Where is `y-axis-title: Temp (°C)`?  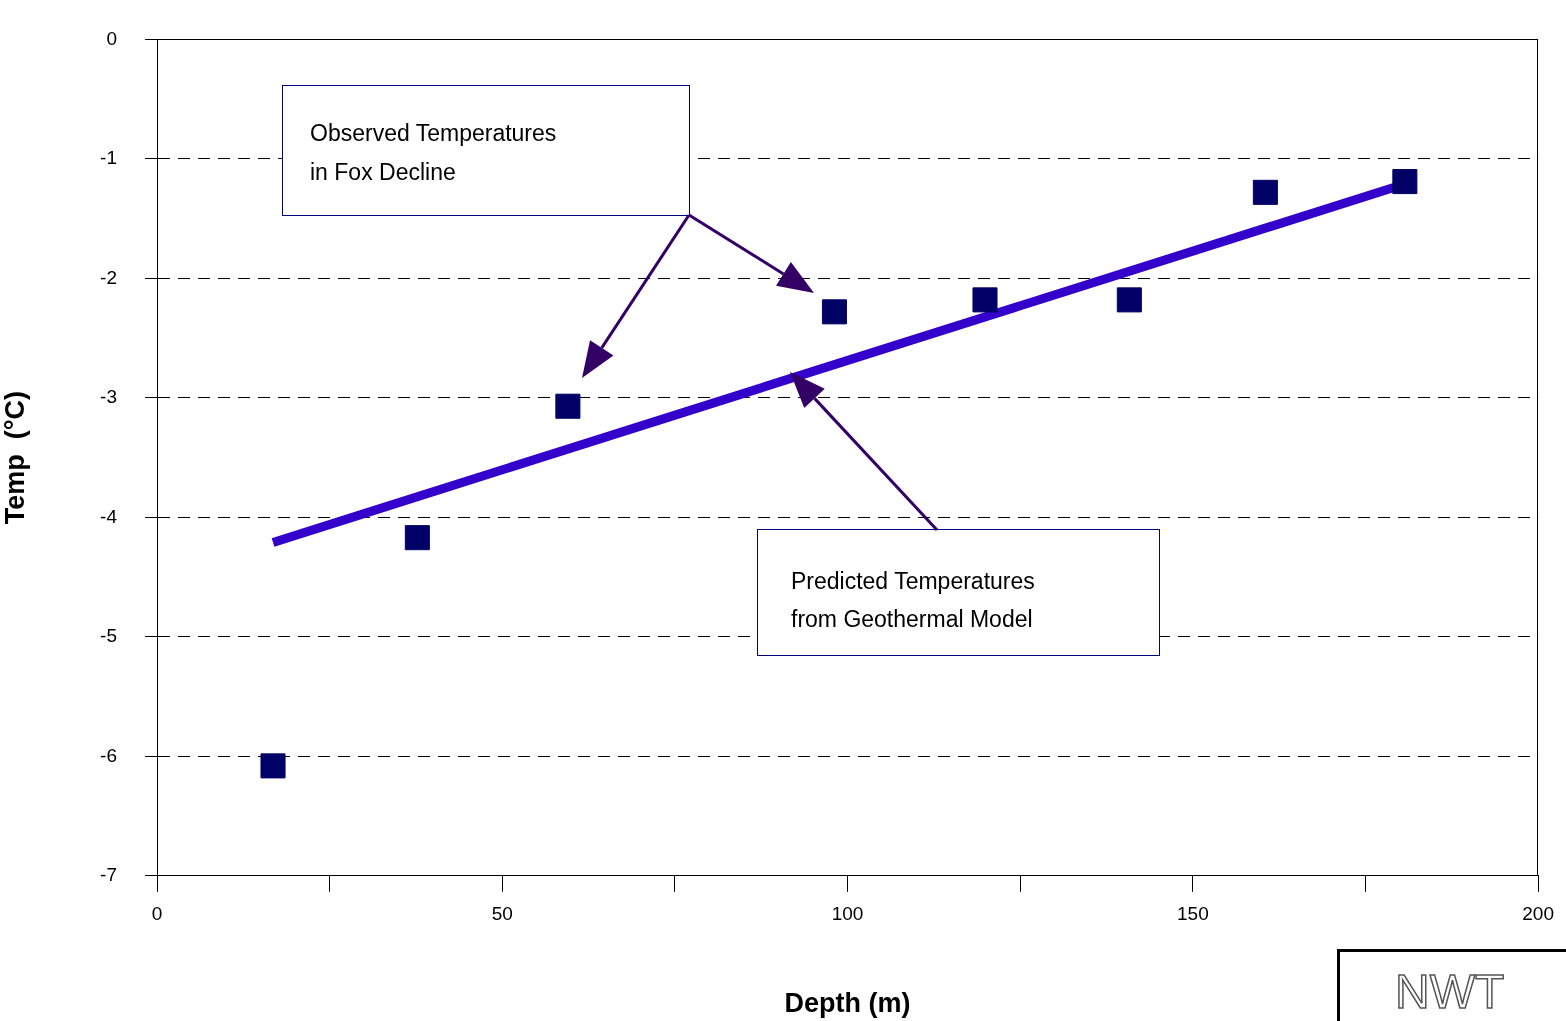
y-axis-title: Temp (°C) is located at coordinates (15, 457).